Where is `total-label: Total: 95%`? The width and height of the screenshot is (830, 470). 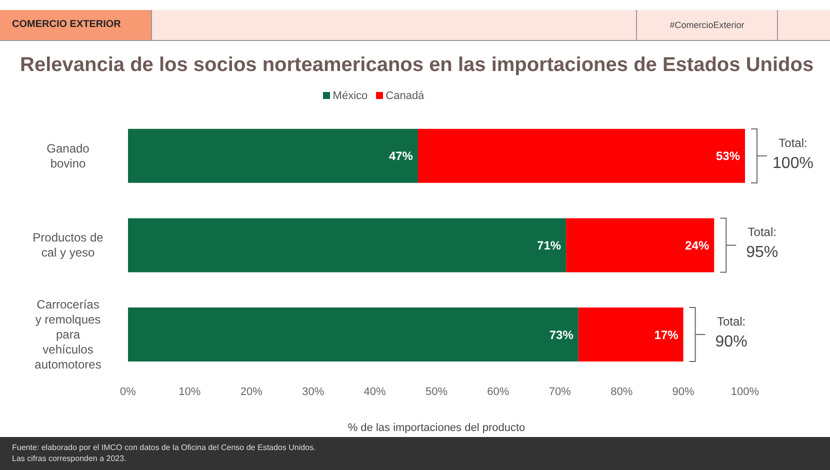 total-label: Total: 95% is located at coordinates (762, 243).